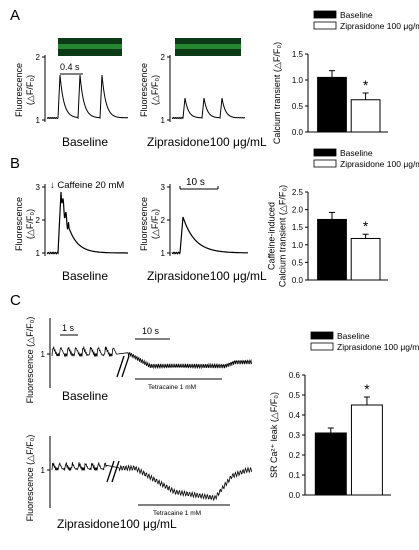  I want to click on calcium-trace-baseline, so click(87, 97).